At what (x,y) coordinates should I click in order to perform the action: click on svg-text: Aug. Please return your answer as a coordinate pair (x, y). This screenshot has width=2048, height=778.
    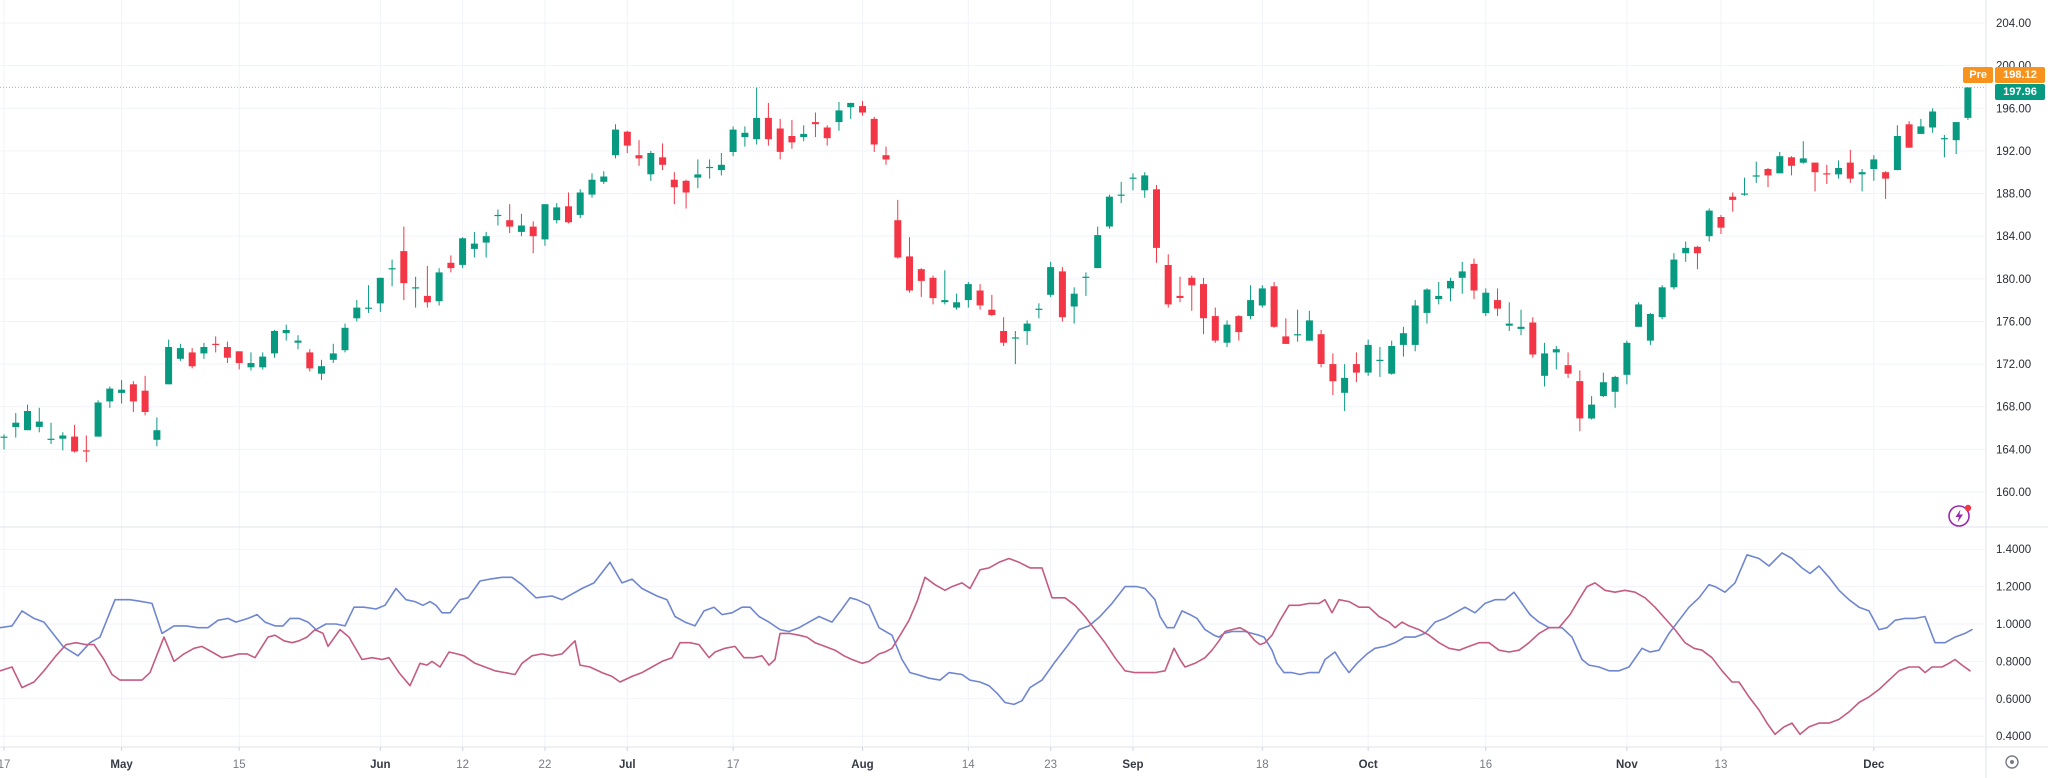
    Looking at the image, I should click on (862, 765).